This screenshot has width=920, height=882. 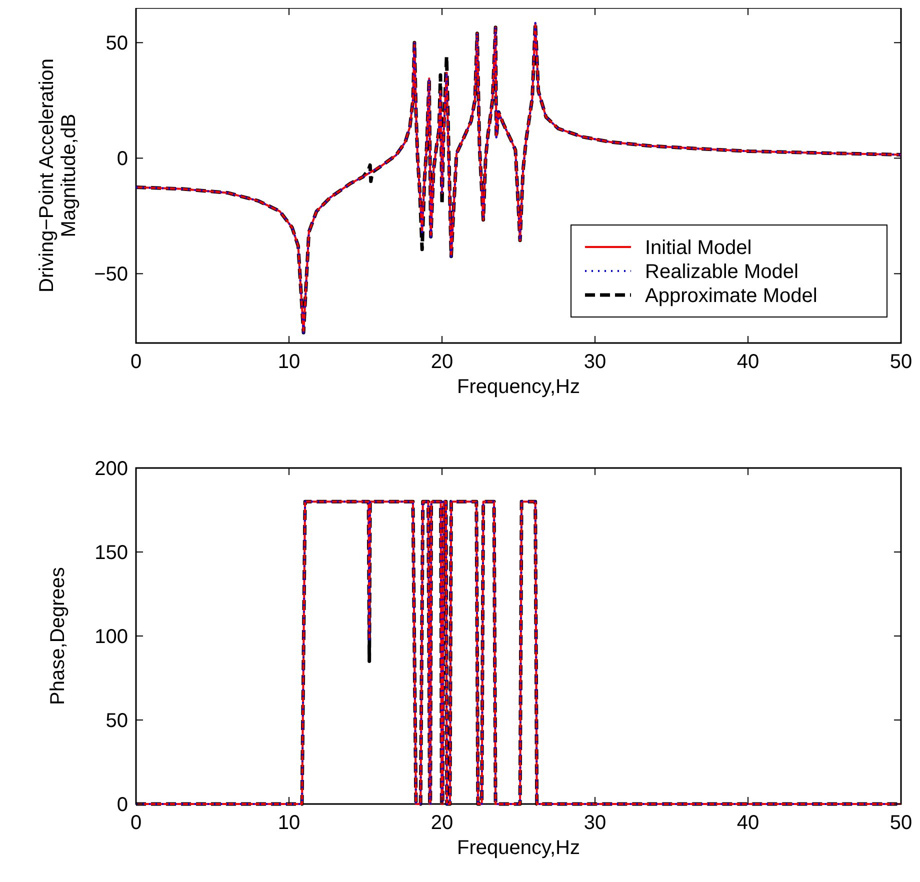 What do you see at coordinates (721, 272) in the screenshot?
I see `legend-label: Realizable Model` at bounding box center [721, 272].